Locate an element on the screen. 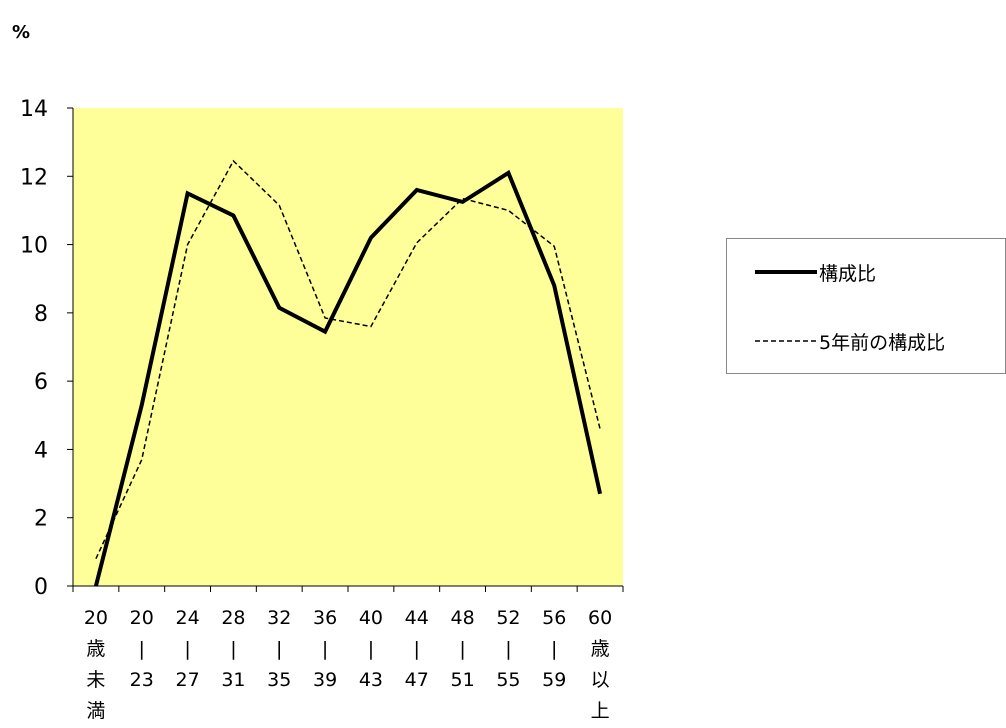 The height and width of the screenshot is (728, 1006). legend: 構成比 5年前の構成比 is located at coordinates (866, 306).